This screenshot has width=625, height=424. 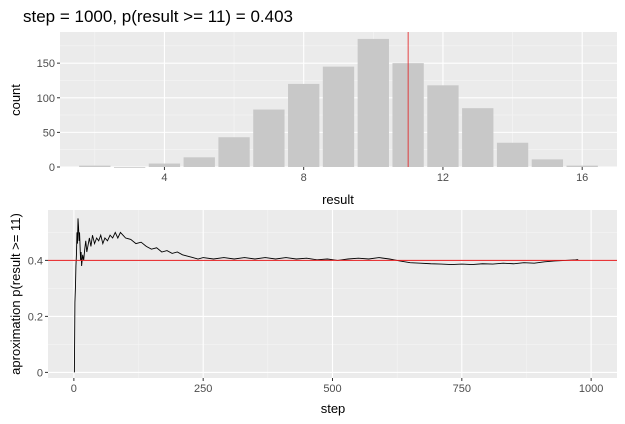 What do you see at coordinates (15, 294) in the screenshot?
I see `bottom-chart-y-axis-title: aproximation p(result >= 11)` at bounding box center [15, 294].